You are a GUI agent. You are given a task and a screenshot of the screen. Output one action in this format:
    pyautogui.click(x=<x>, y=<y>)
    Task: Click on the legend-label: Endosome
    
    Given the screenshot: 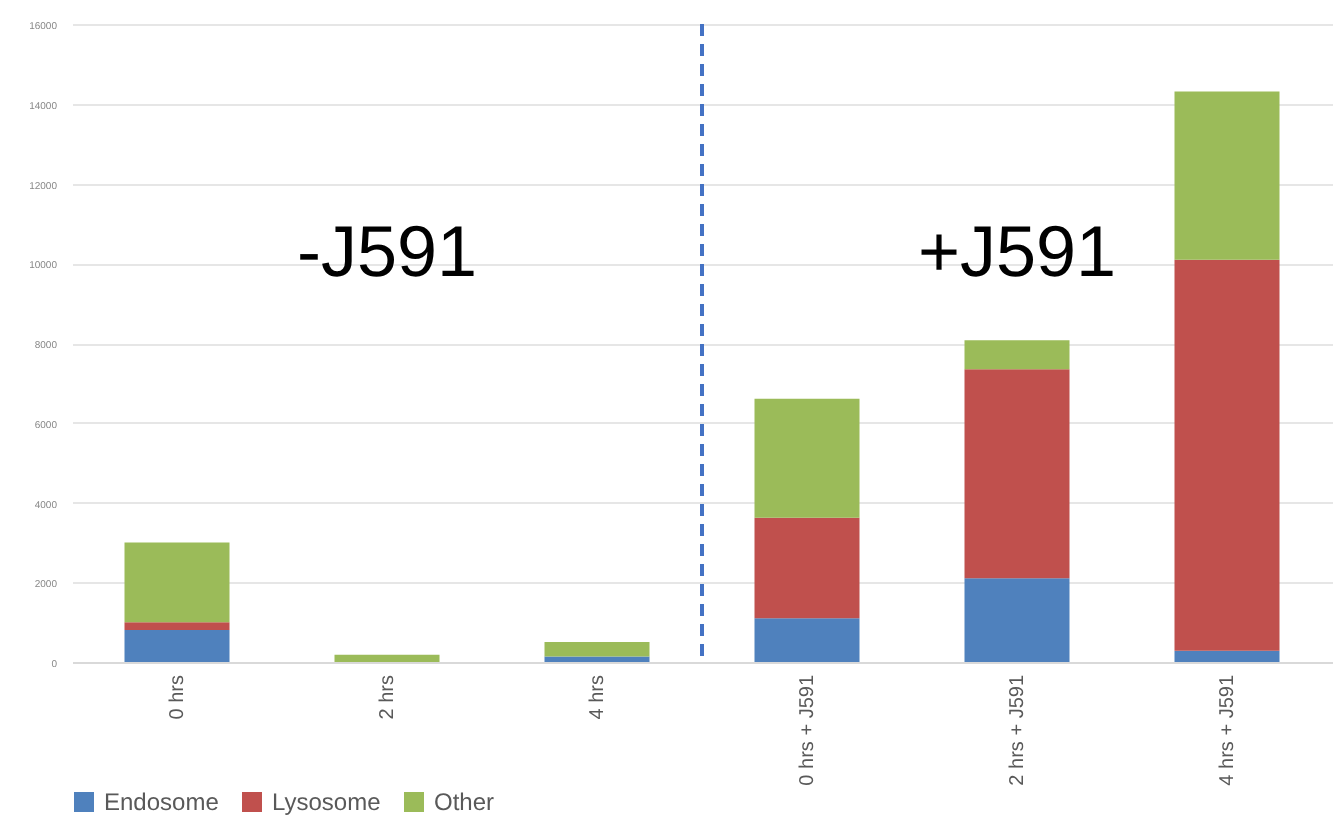 What is the action you would take?
    pyautogui.click(x=162, y=802)
    